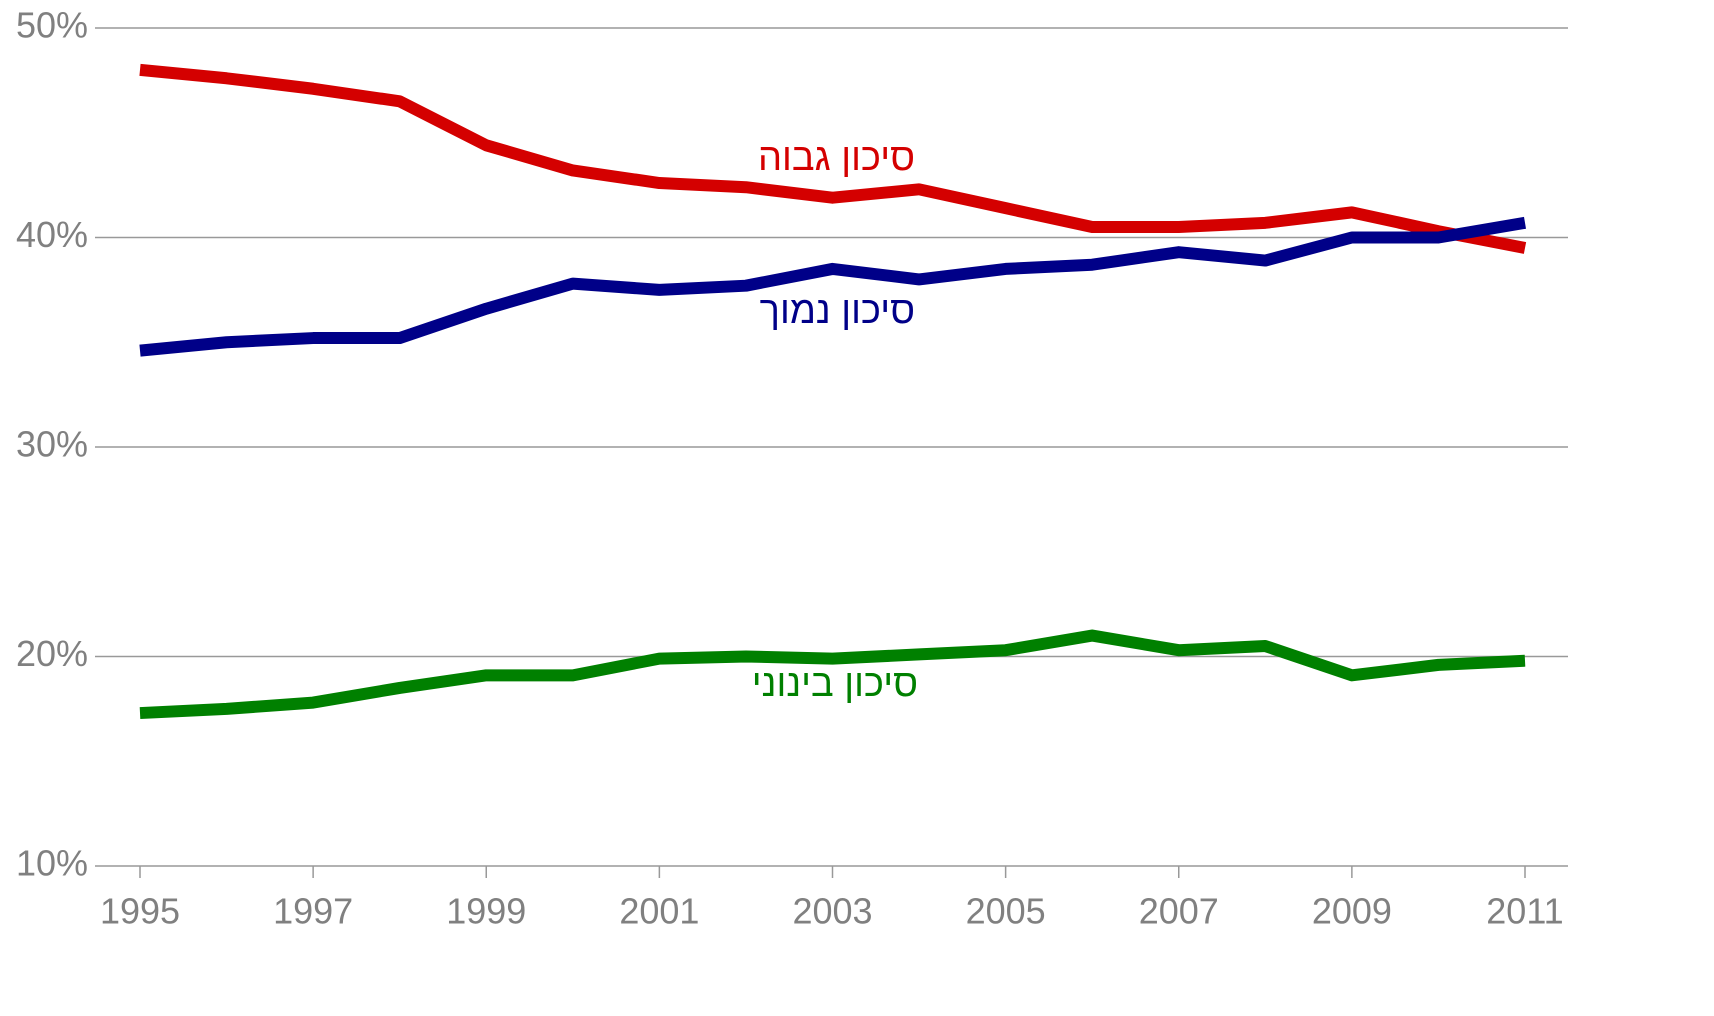 The image size is (1714, 1016). I want to click on series-label: סיכון גבוה, so click(836, 158).